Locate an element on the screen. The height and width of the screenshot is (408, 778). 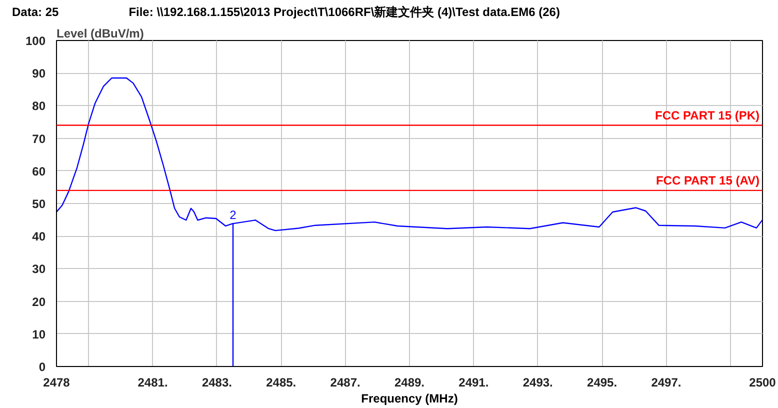
x-tick-label: 2481. is located at coordinates (153, 383).